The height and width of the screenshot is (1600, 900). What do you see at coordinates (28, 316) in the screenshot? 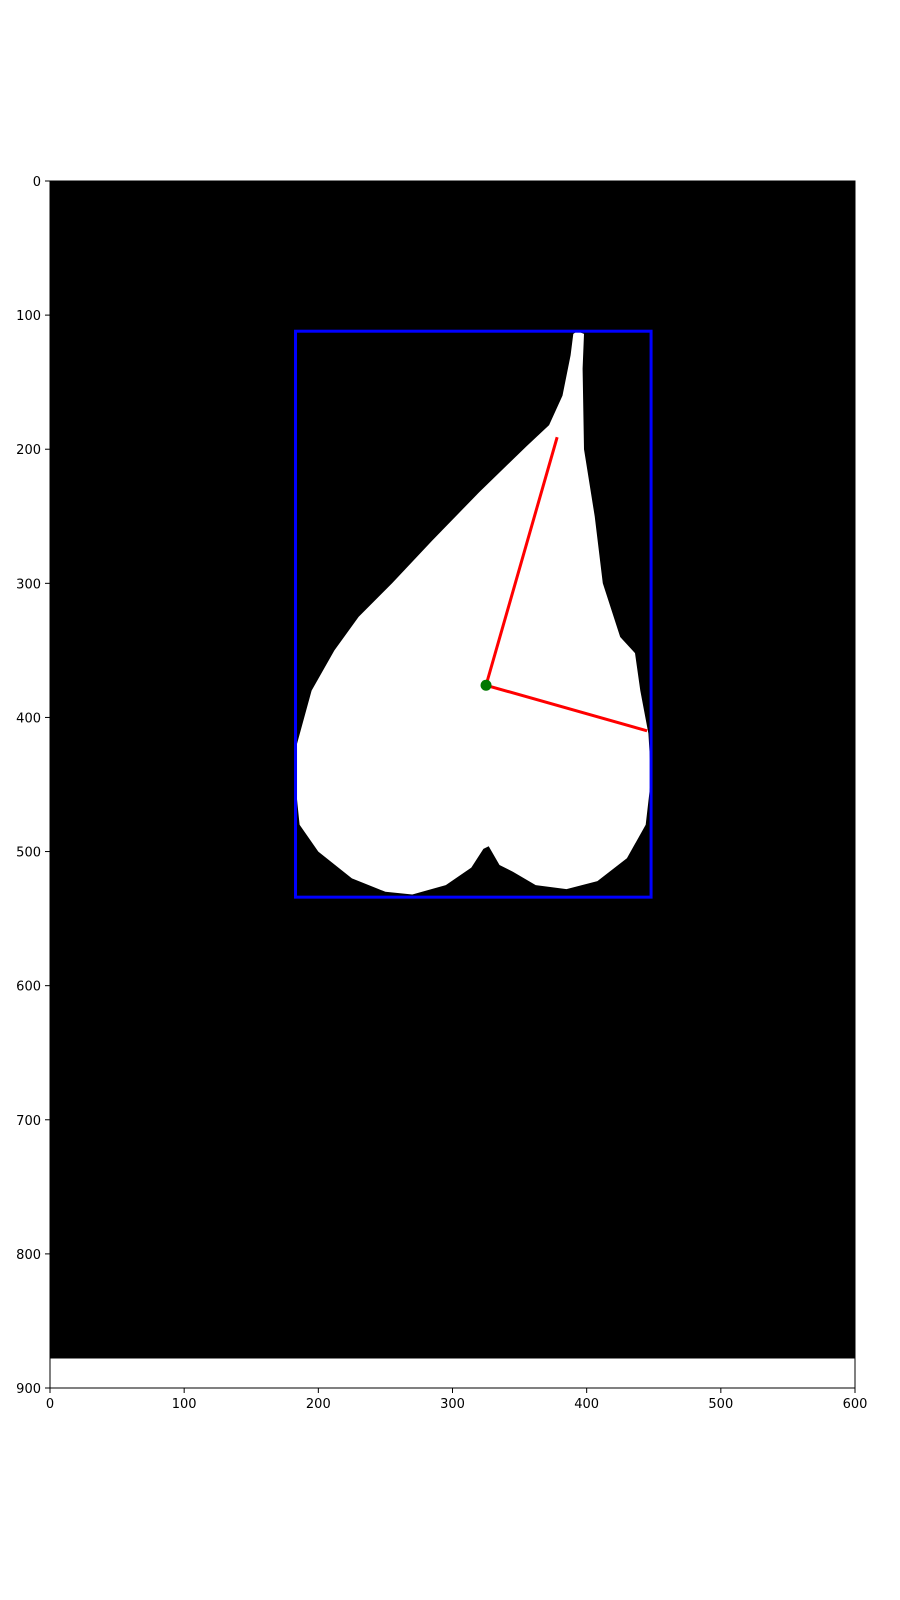
I see `y-tick-label: 100` at bounding box center [28, 316].